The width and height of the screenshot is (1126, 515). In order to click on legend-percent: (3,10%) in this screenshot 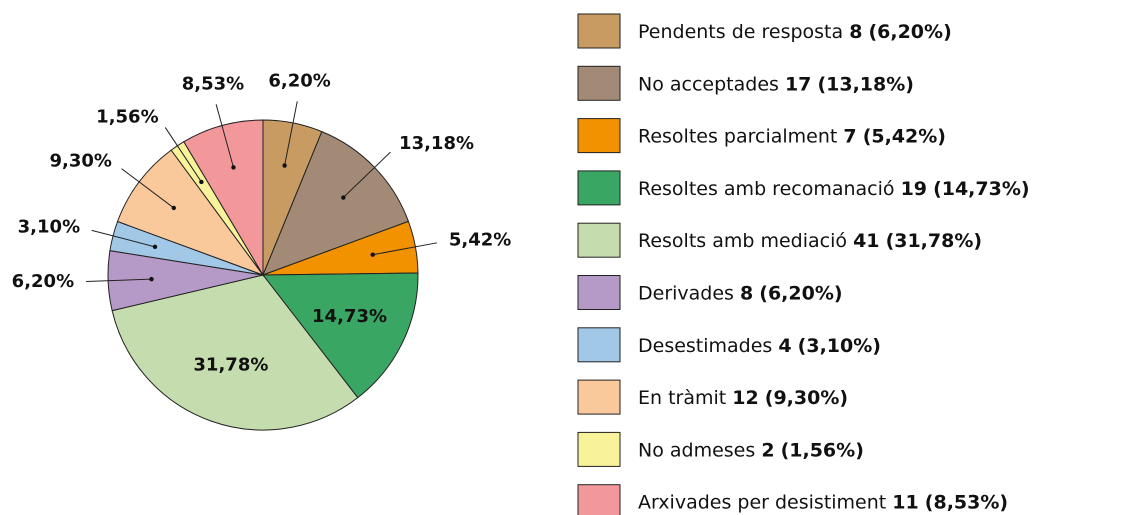, I will do `click(839, 345)`.